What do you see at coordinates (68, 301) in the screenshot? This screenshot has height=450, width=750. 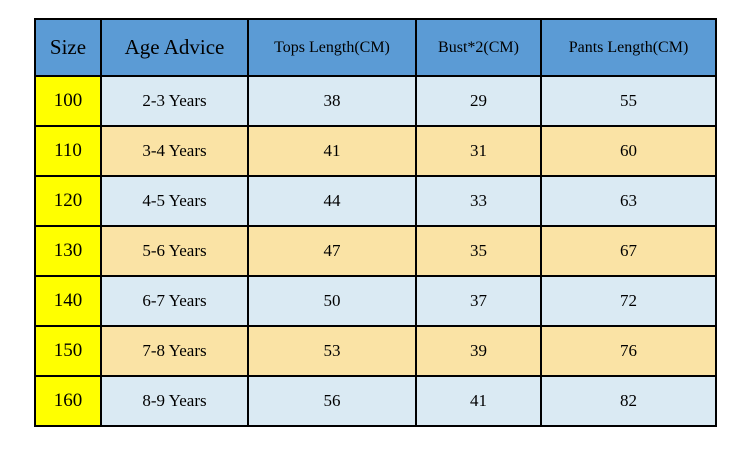 I see `cell-size: 140` at bounding box center [68, 301].